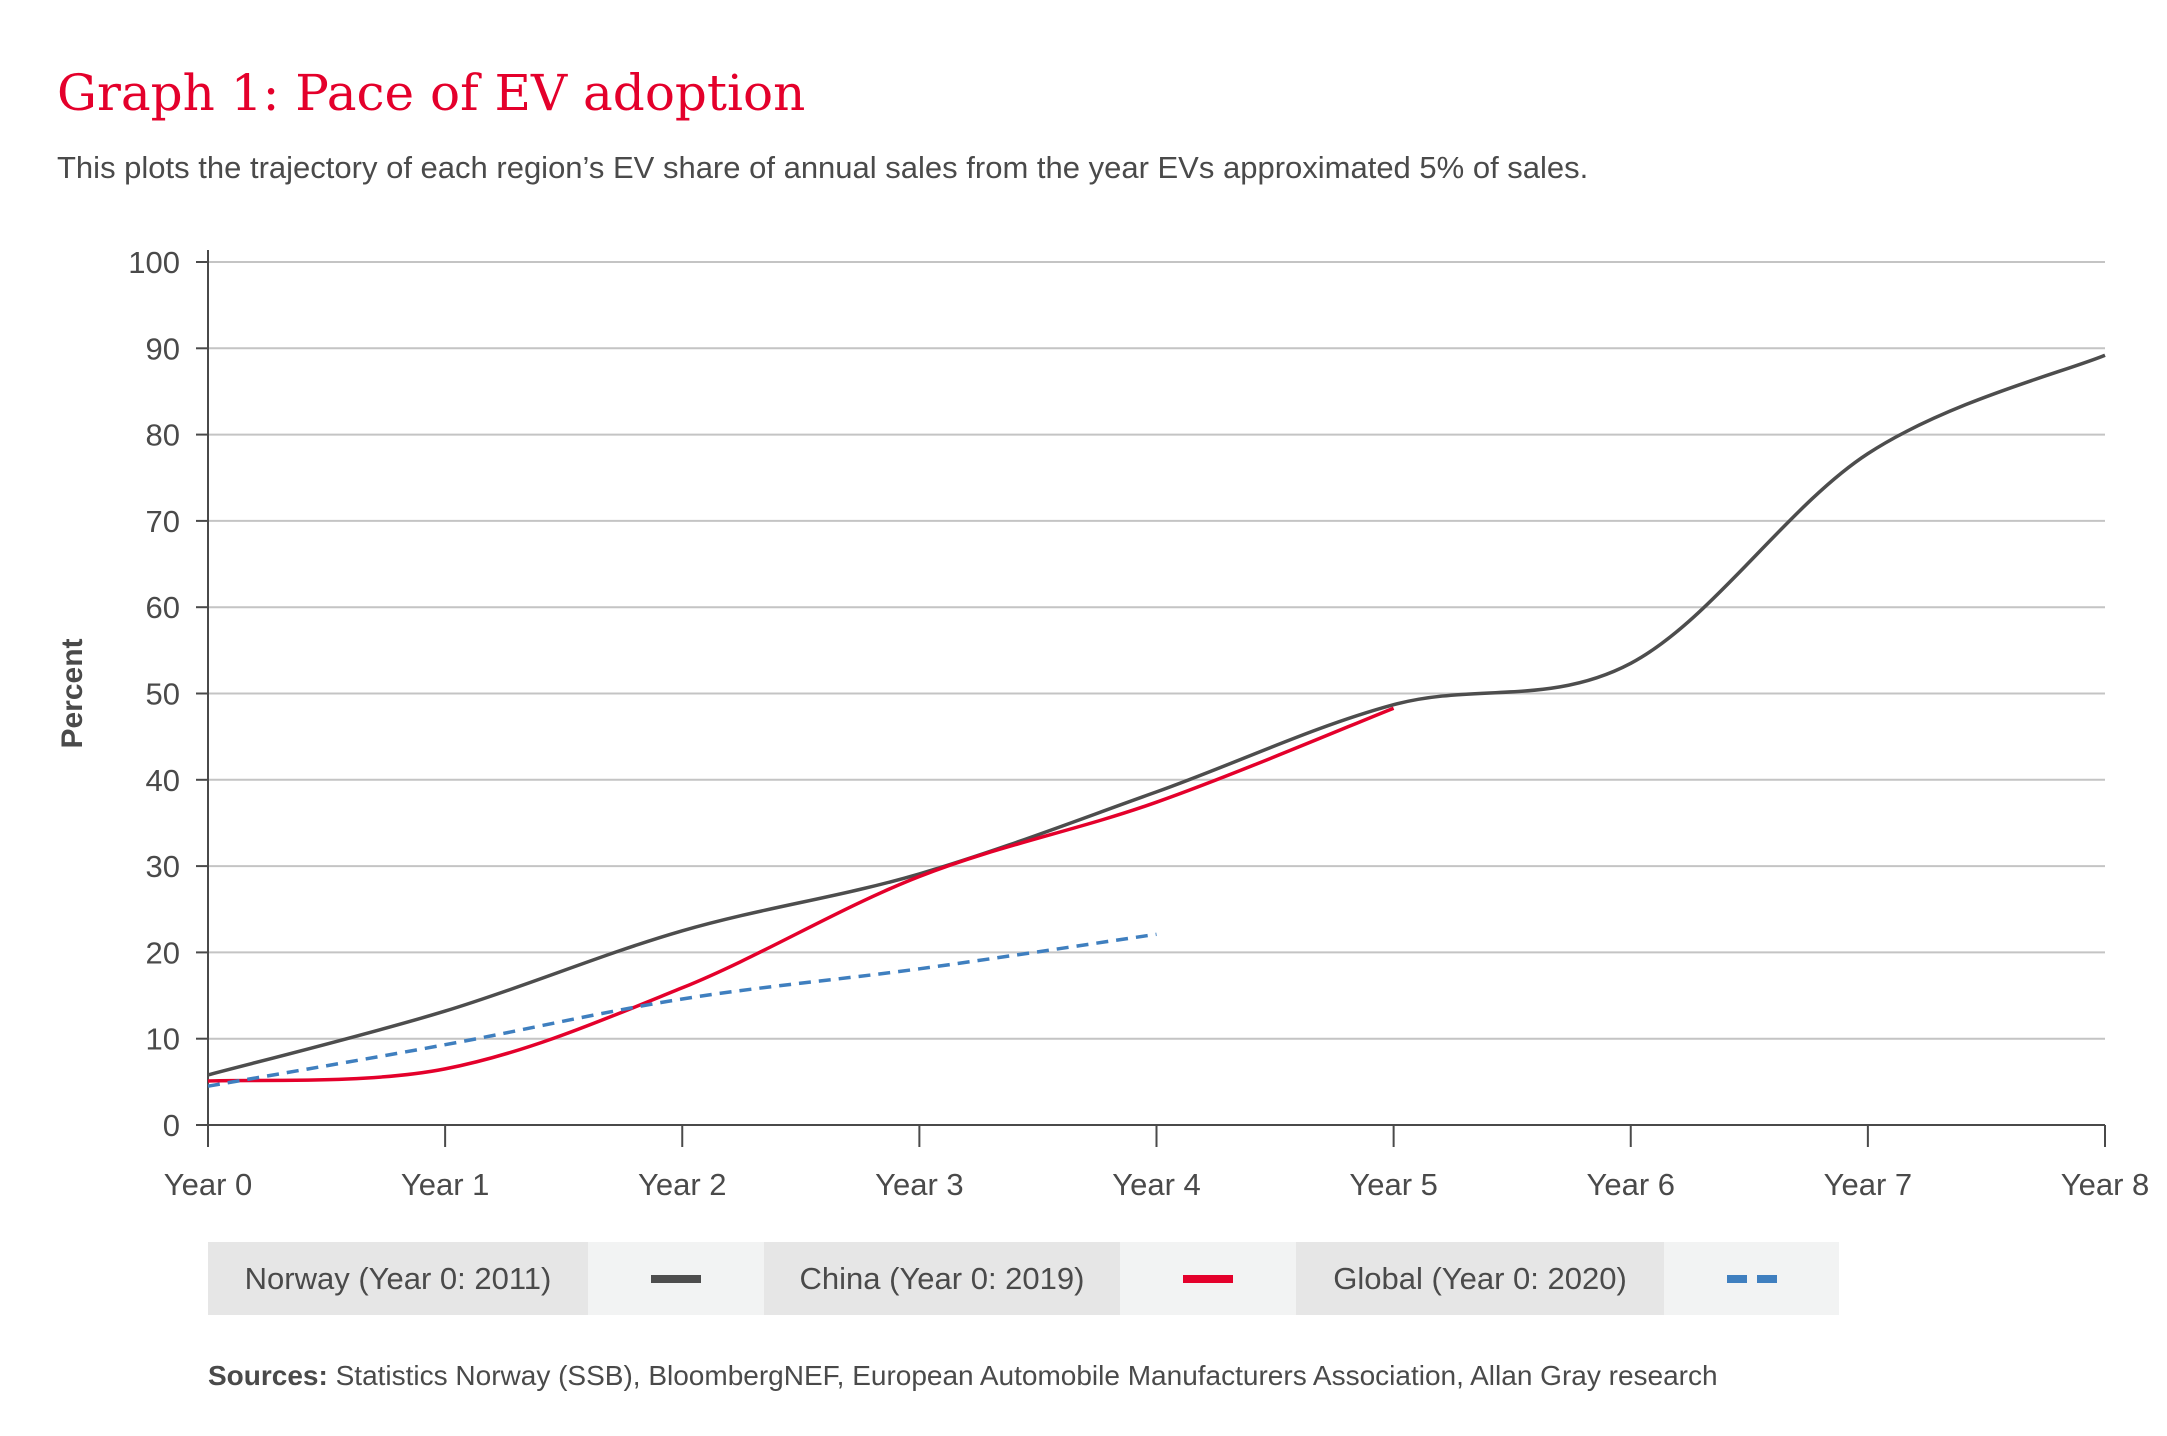  What do you see at coordinates (1156, 1184) in the screenshot?
I see `x-tick-label: Year 4` at bounding box center [1156, 1184].